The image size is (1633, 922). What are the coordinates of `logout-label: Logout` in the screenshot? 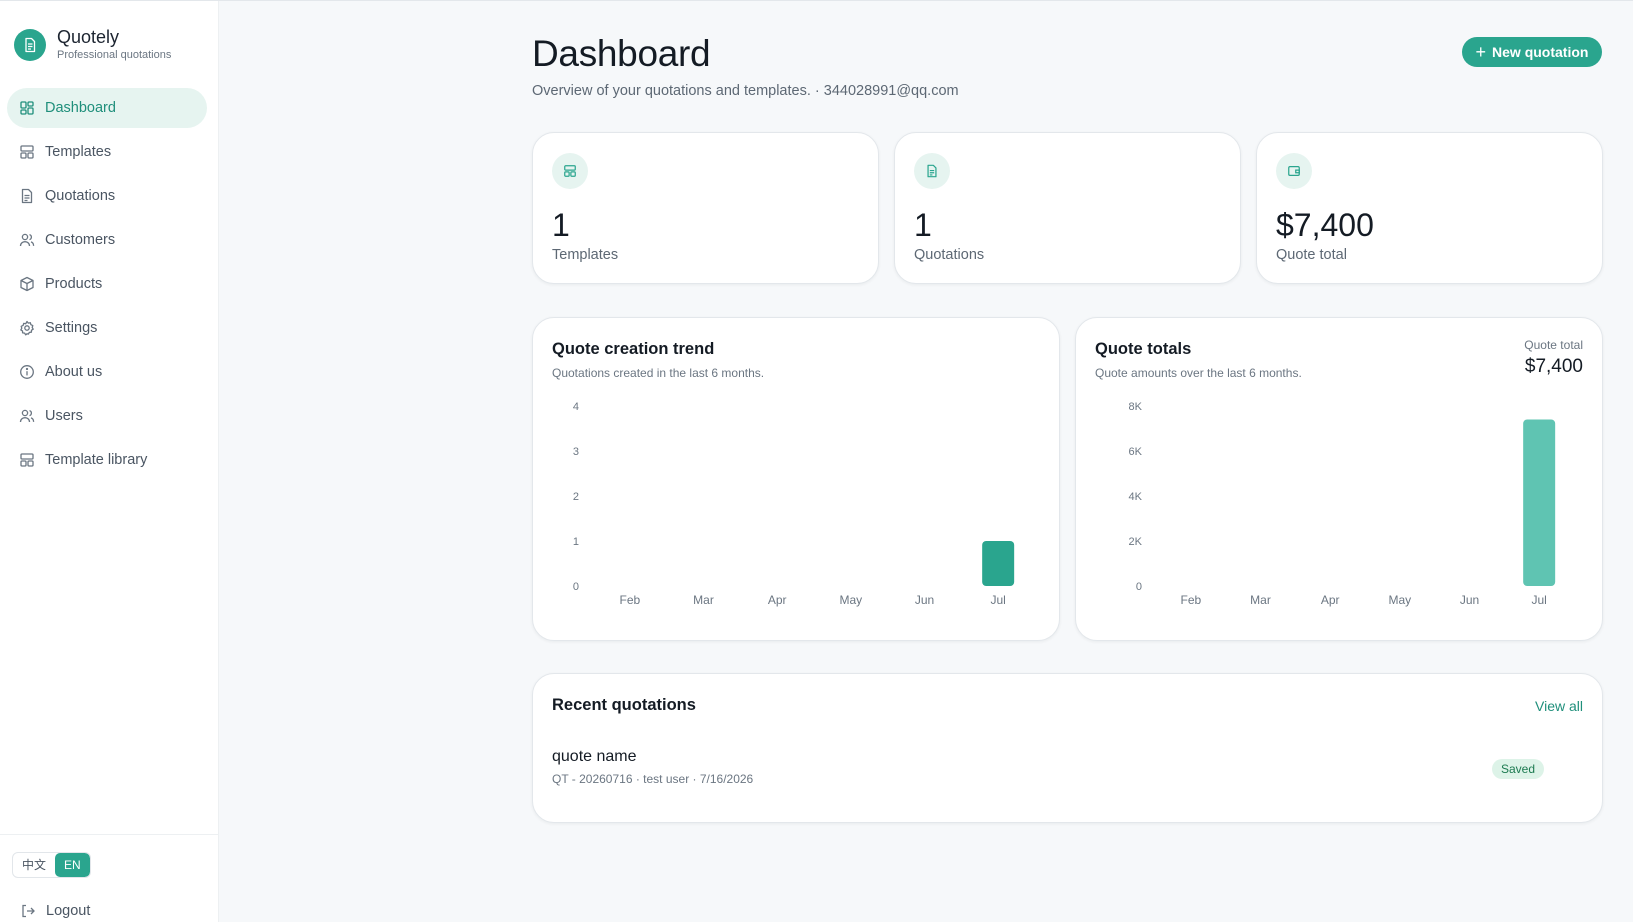 It's located at (68, 911).